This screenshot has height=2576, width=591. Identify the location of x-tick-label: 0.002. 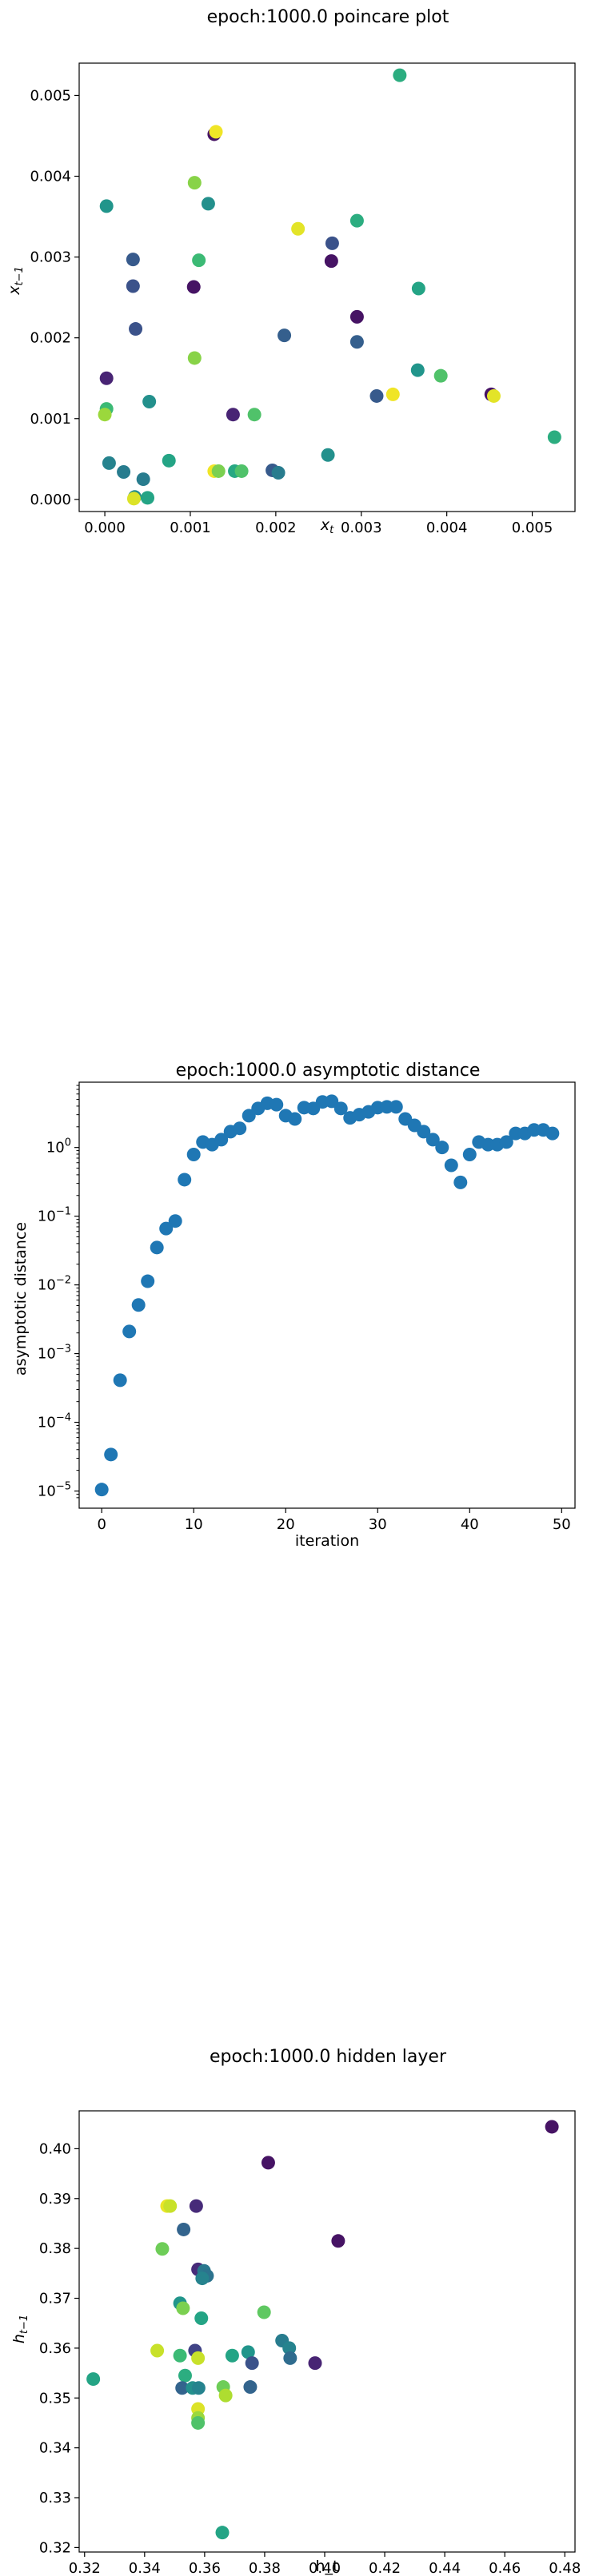
(276, 528).